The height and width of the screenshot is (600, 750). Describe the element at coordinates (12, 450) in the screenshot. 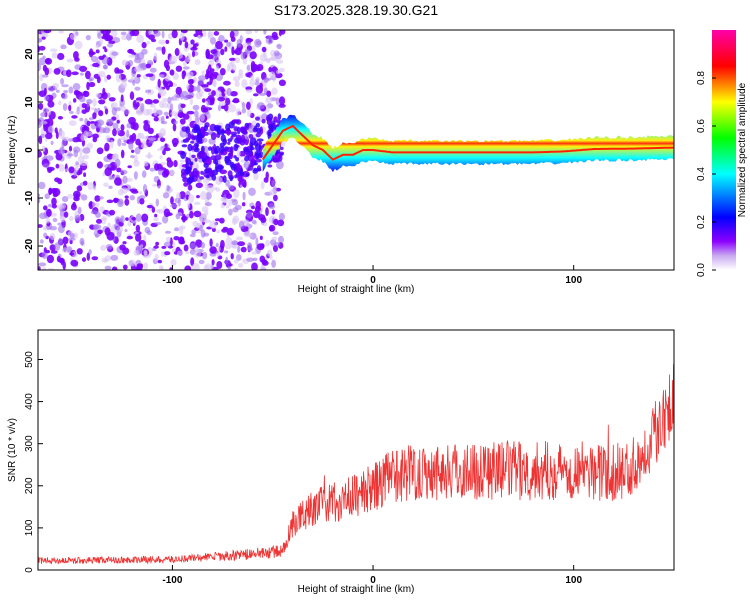

I see `snr-ylabel: SNR (10 * v/v)` at that location.